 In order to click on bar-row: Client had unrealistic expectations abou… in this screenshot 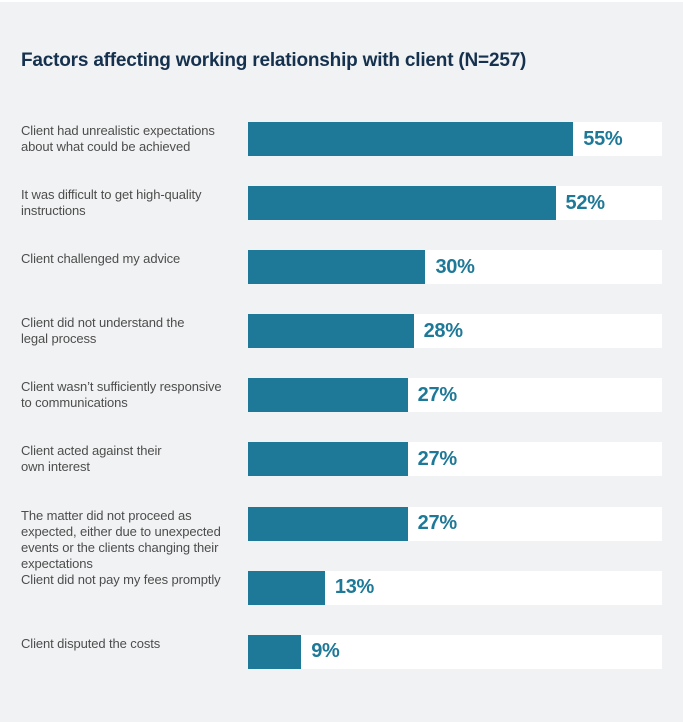, I will do `click(341, 154)`.